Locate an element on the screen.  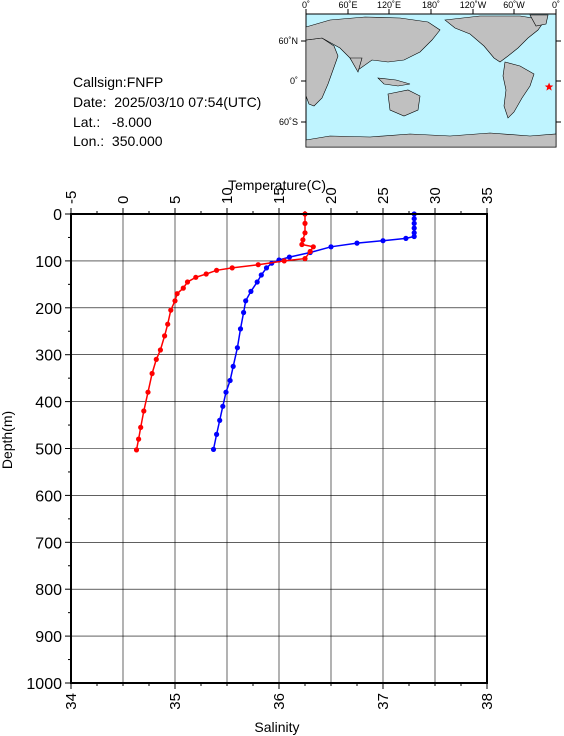
depth-tick-label: 300 is located at coordinates (48, 356).